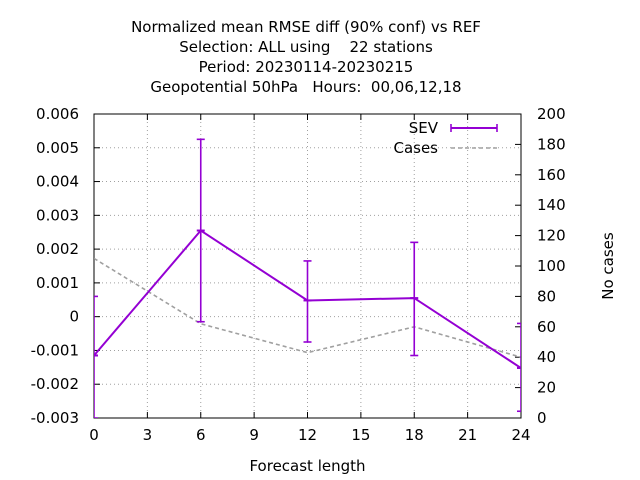 The image size is (640, 480). What do you see at coordinates (551, 144) in the screenshot?
I see `y2-tick-label: 180` at bounding box center [551, 144].